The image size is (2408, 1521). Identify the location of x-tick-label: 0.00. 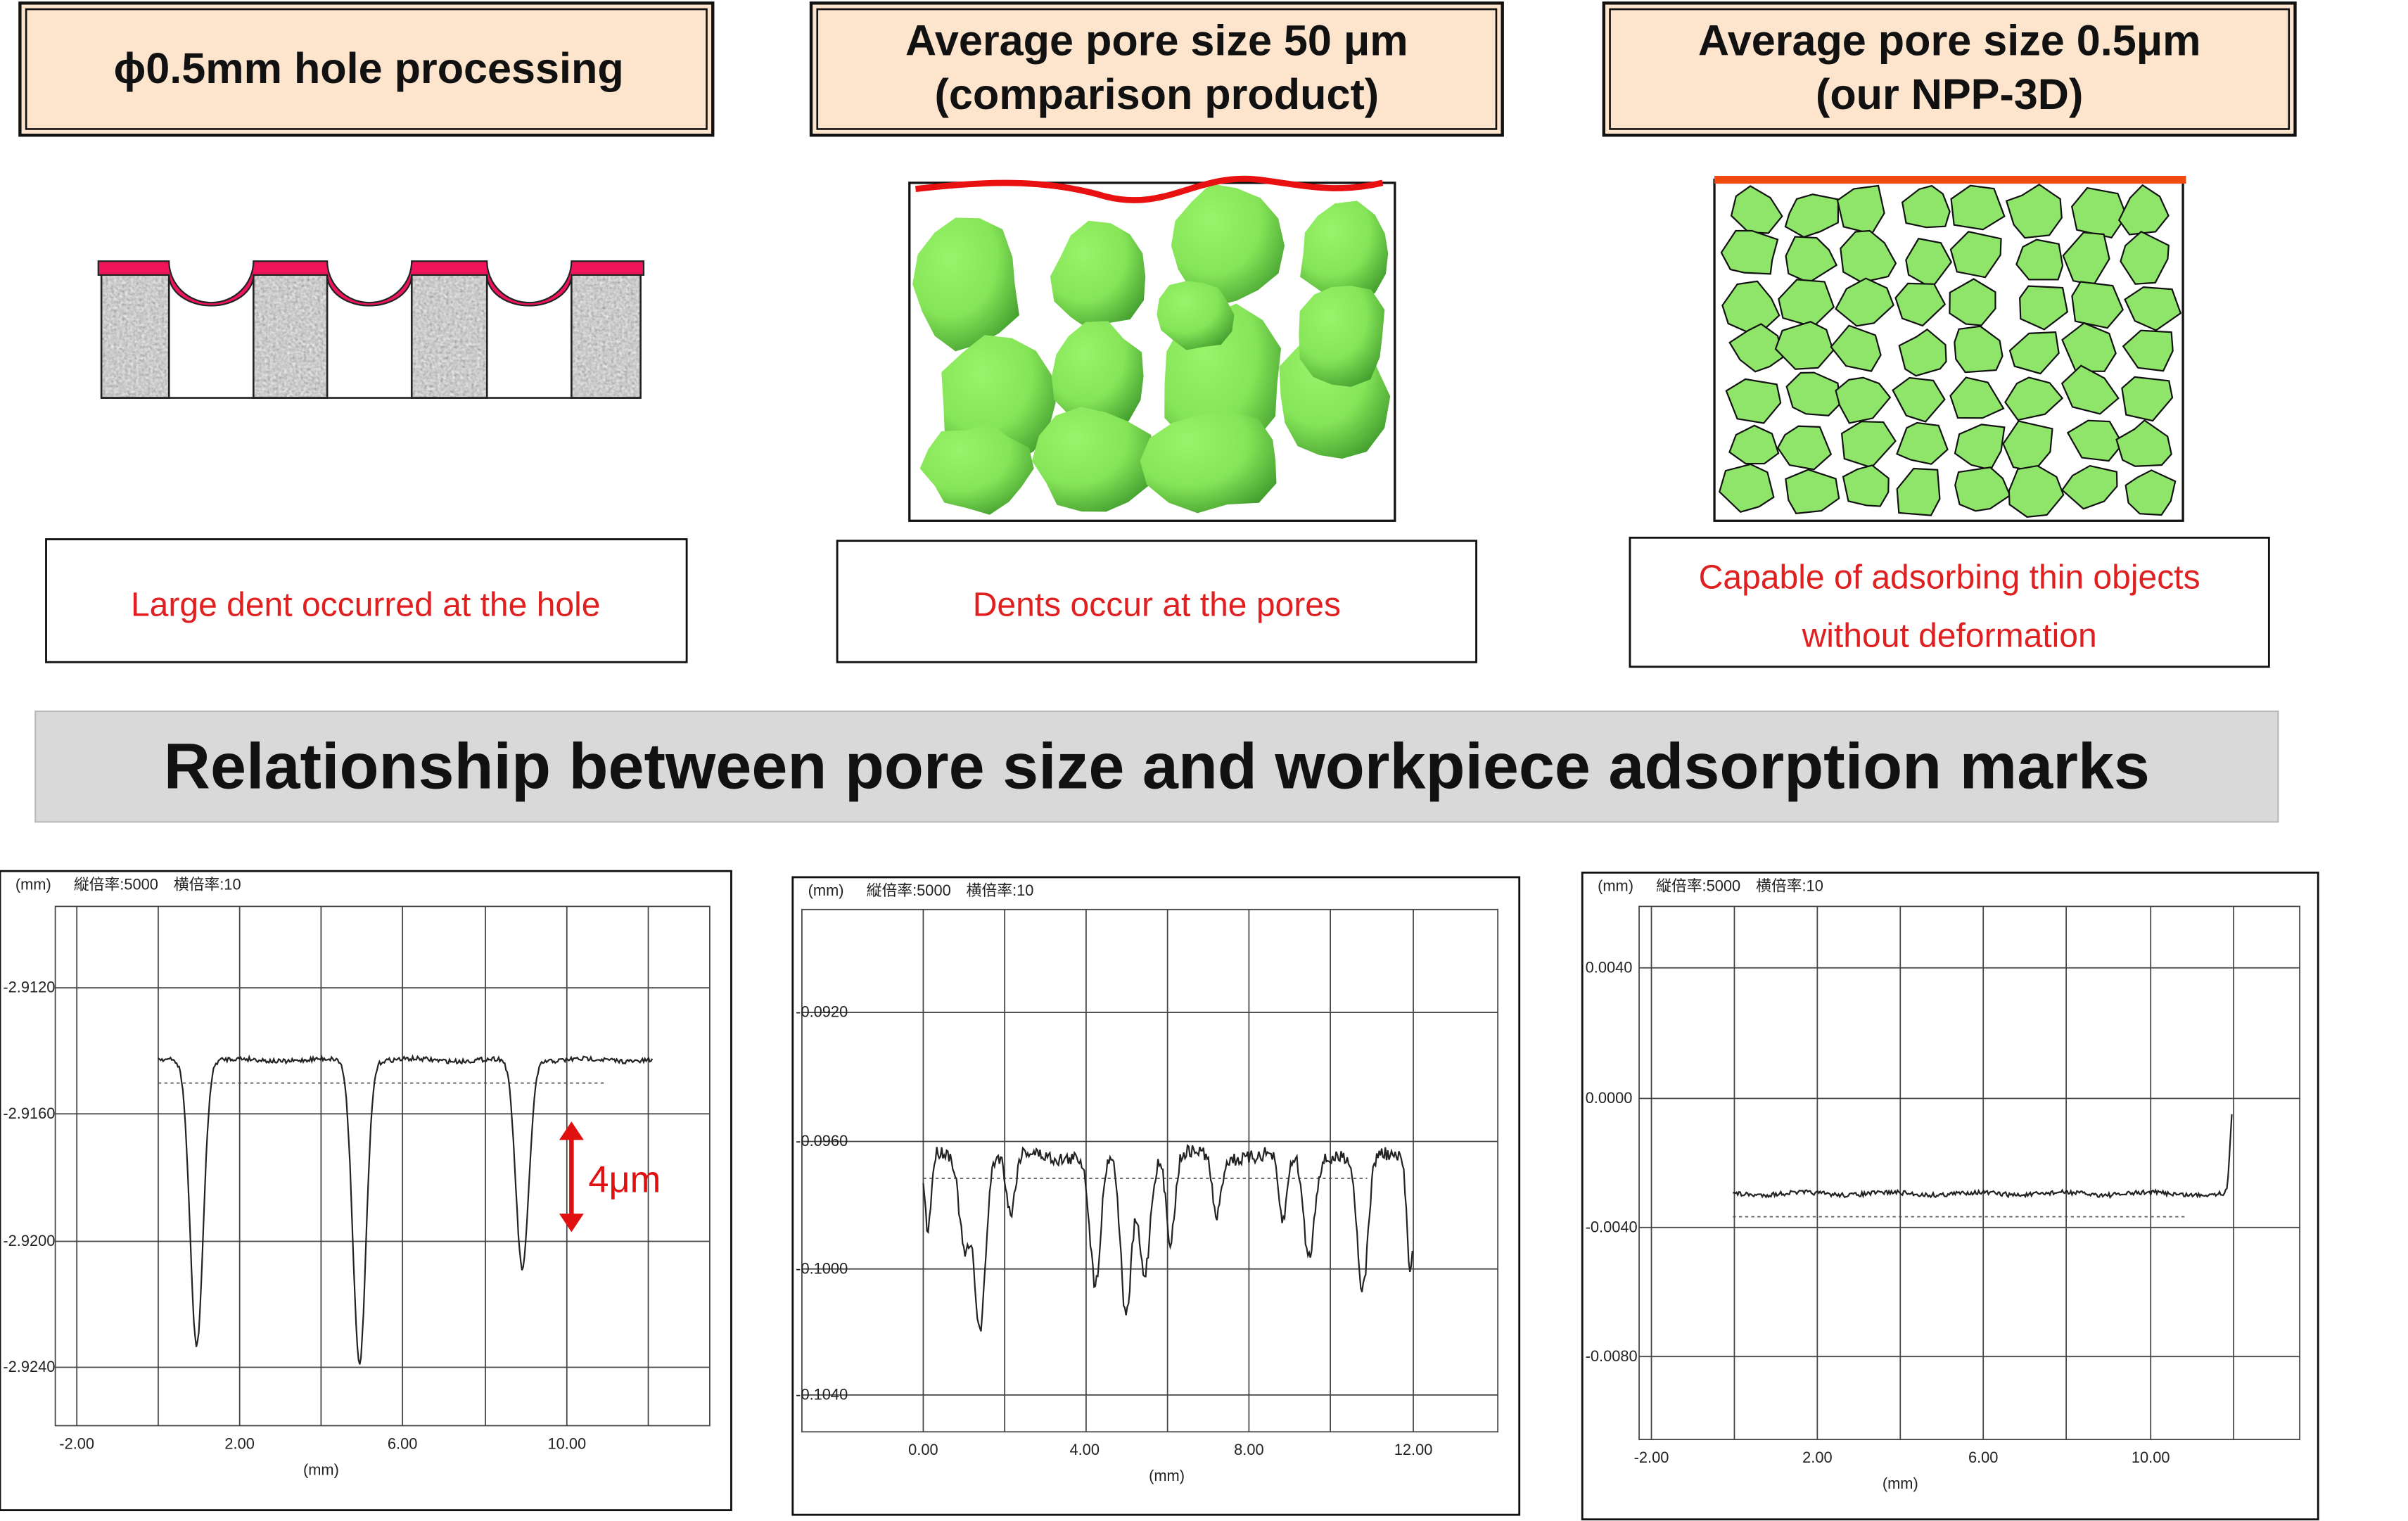
(923, 1449).